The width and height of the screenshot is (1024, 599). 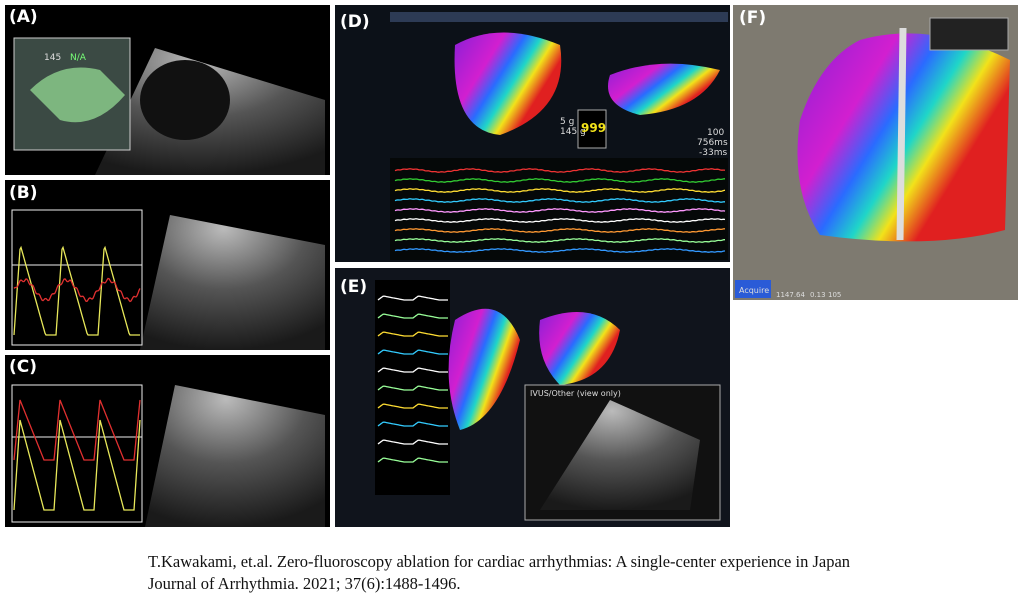 What do you see at coordinates (715, 133) in the screenshot?
I see `ui-text: 100` at bounding box center [715, 133].